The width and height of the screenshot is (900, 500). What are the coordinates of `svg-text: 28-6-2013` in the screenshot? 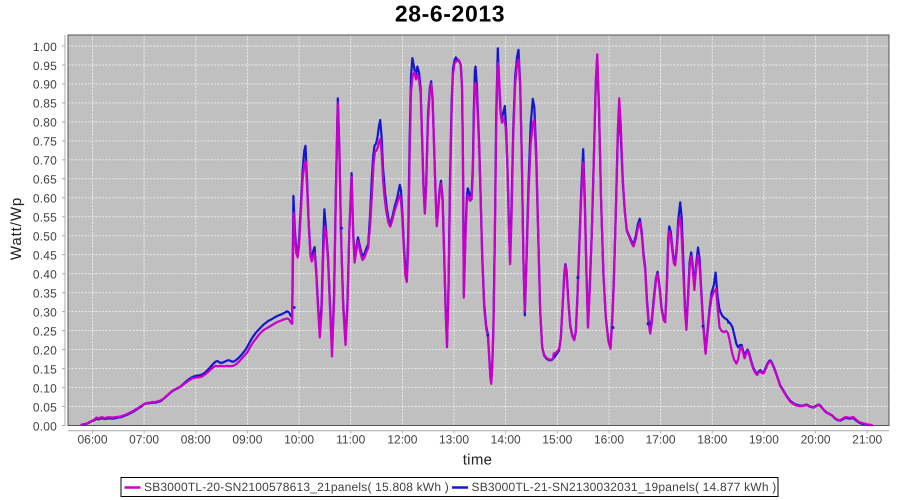 It's located at (450, 14).